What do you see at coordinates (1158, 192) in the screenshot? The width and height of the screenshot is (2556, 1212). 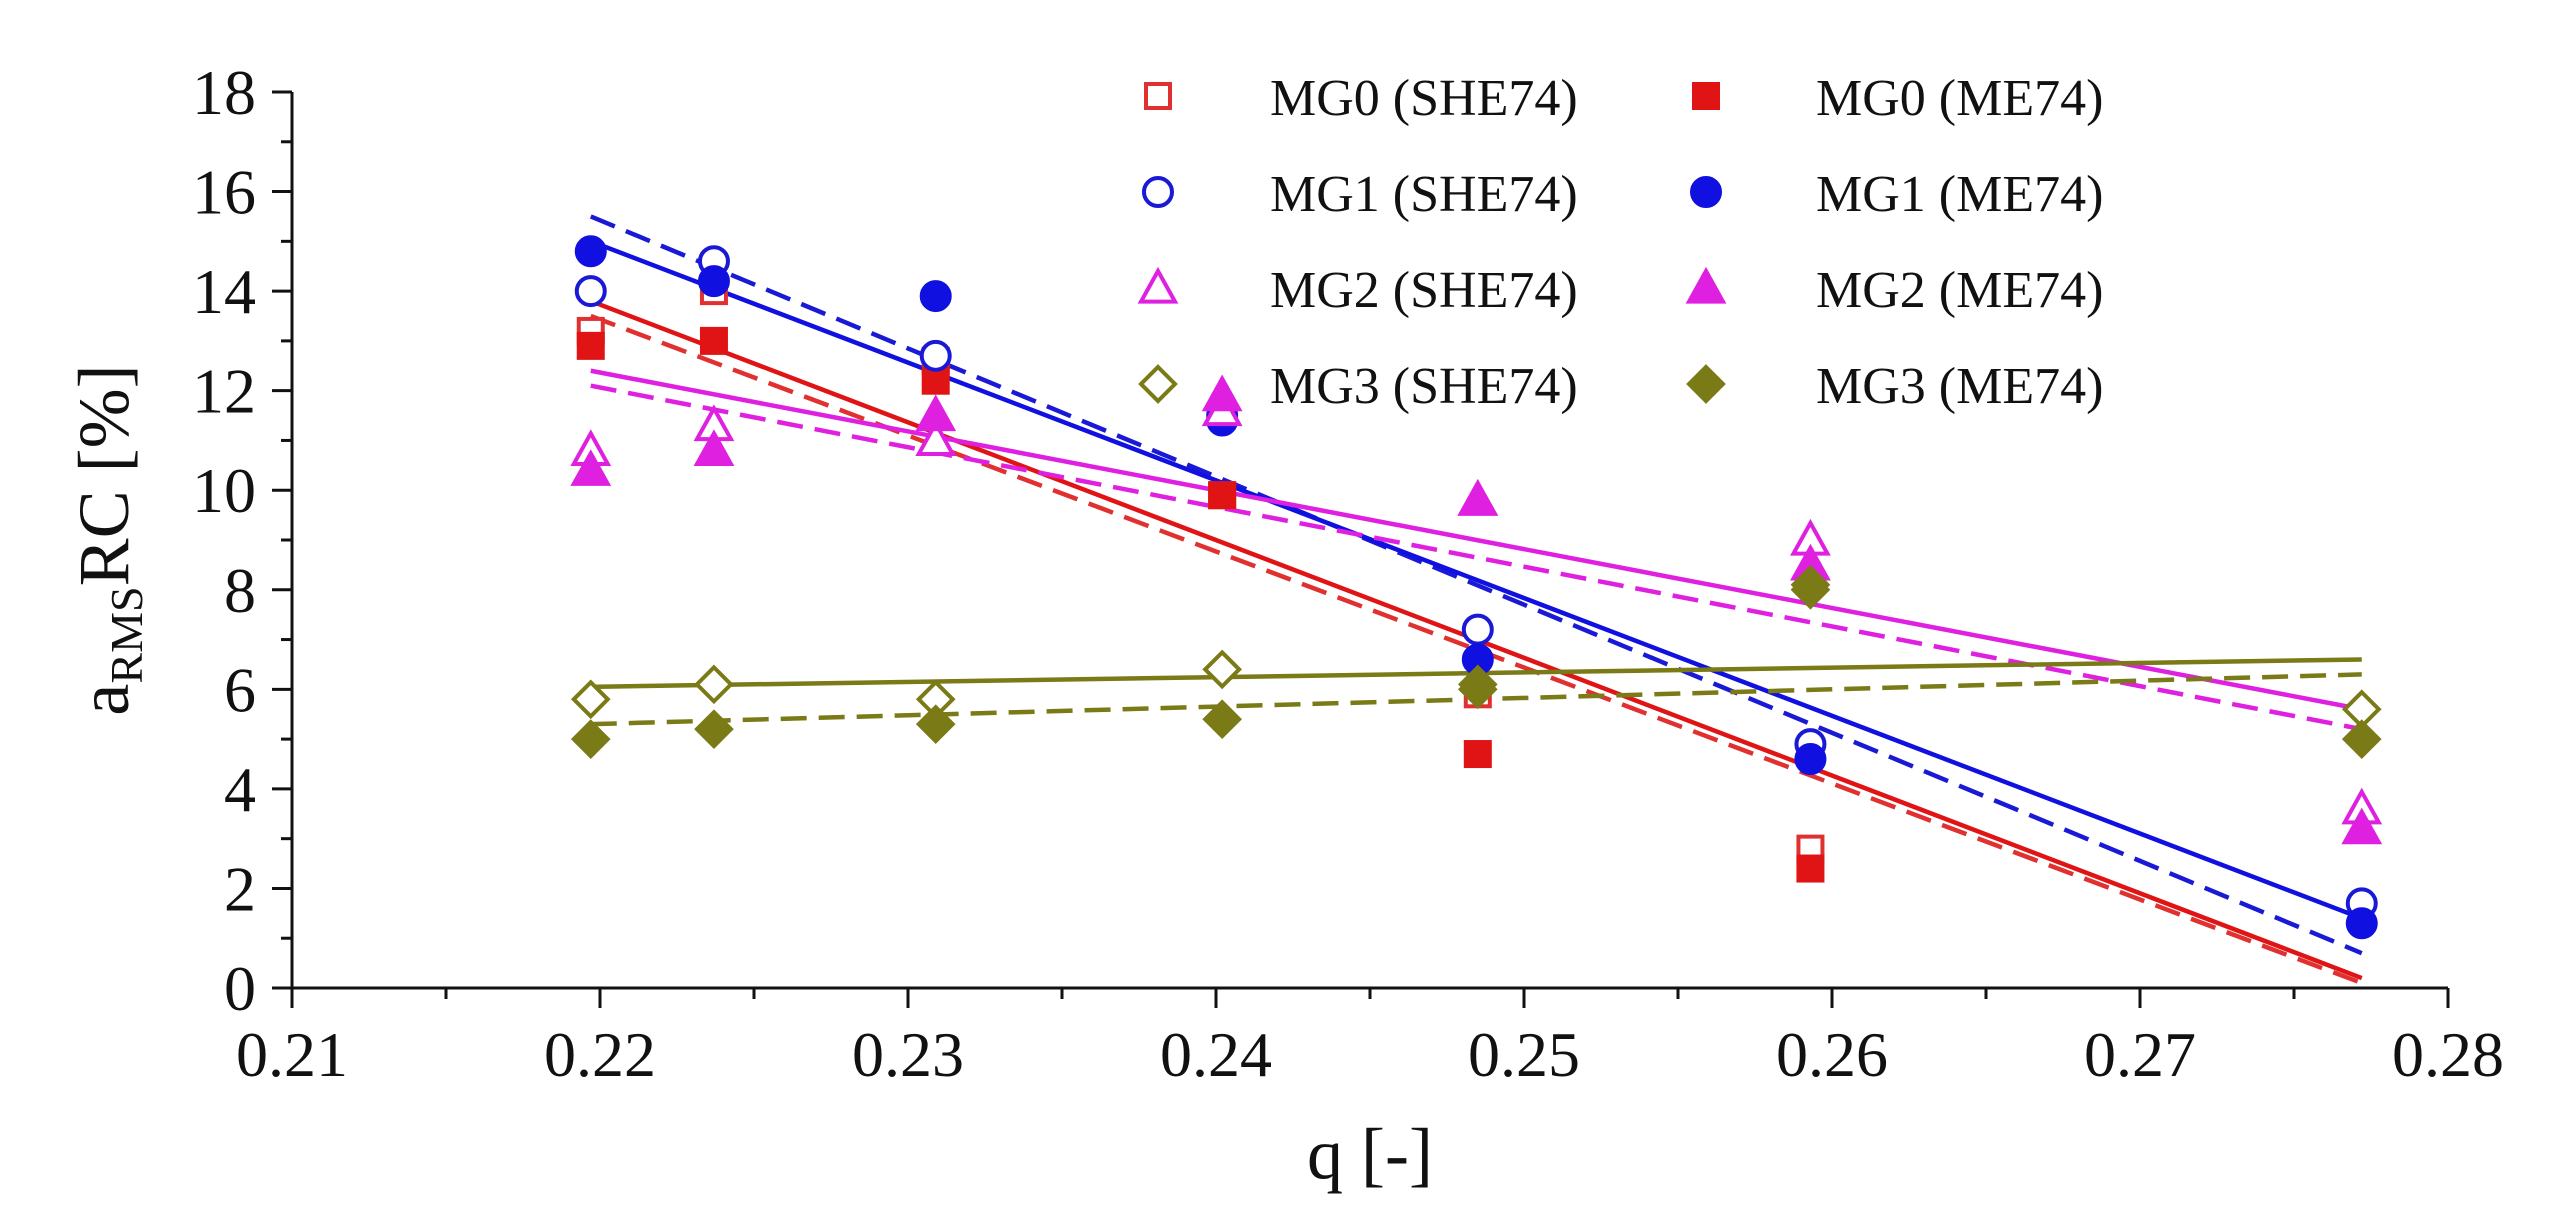 I see `legend-marker-mg1-she74` at bounding box center [1158, 192].